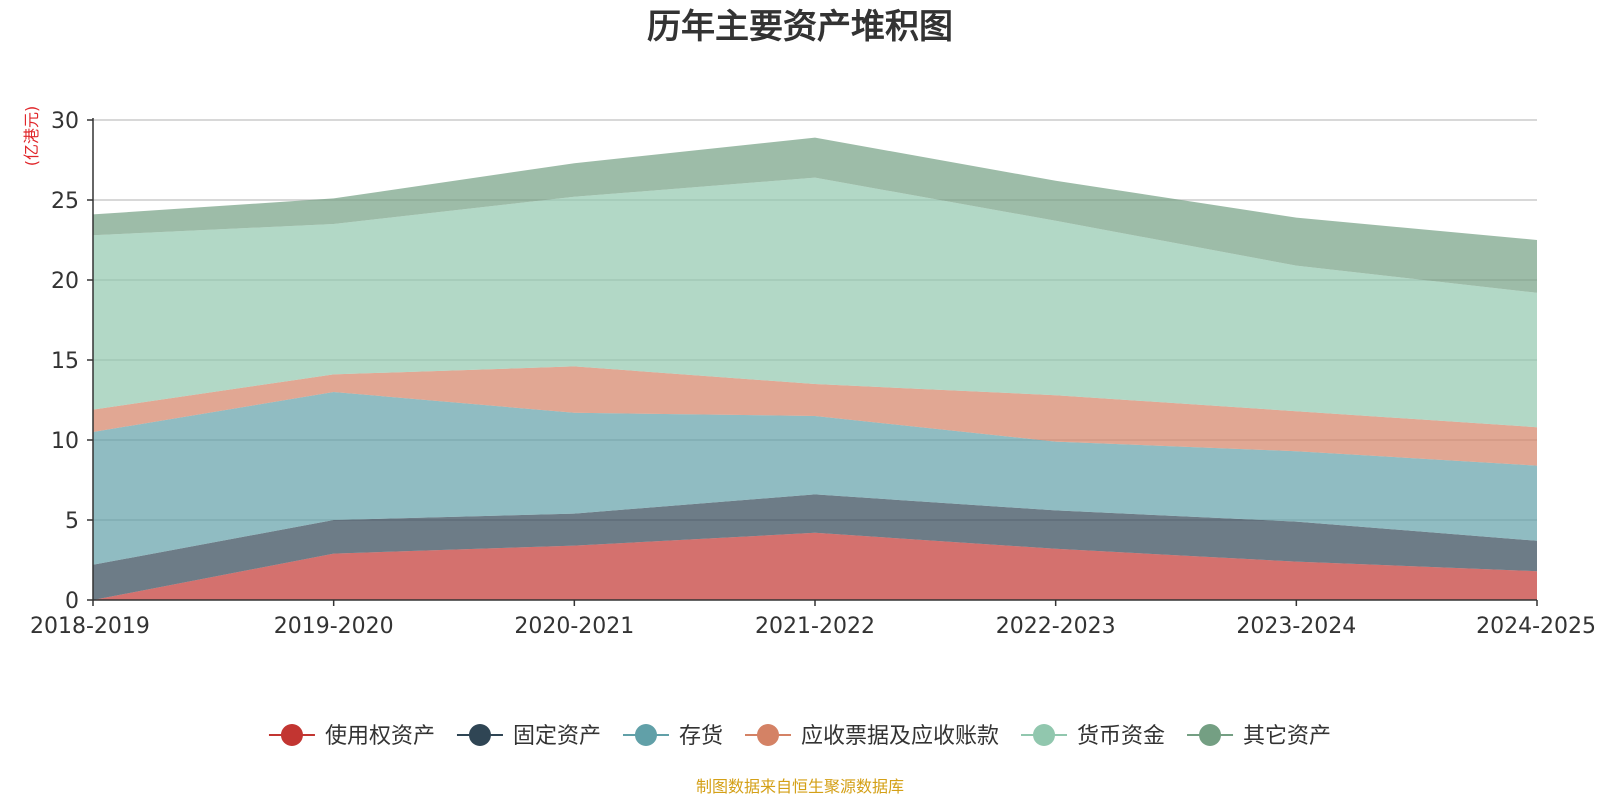 This screenshot has height=800, width=1600. Describe the element at coordinates (31, 136) in the screenshot. I see `y-axis-unit-label: (亿港元)` at that location.